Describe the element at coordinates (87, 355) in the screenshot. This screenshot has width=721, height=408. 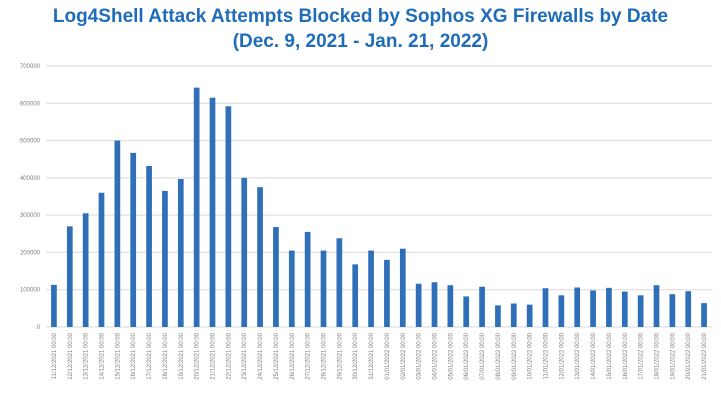
I see `x-tick-label: 13/12/2021 00:00` at that location.